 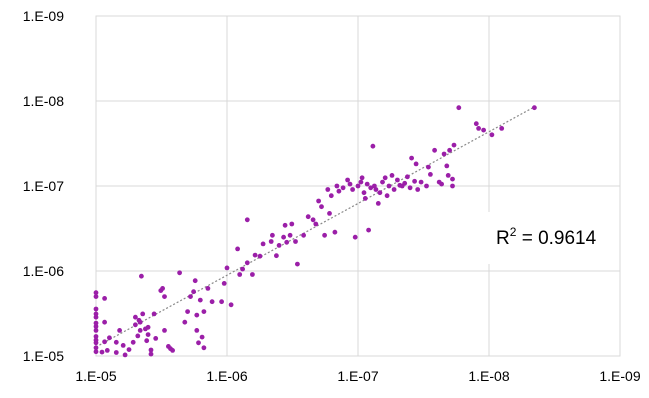 What do you see at coordinates (43, 271) in the screenshot?
I see `y-tick-label: 1.E-06` at bounding box center [43, 271].